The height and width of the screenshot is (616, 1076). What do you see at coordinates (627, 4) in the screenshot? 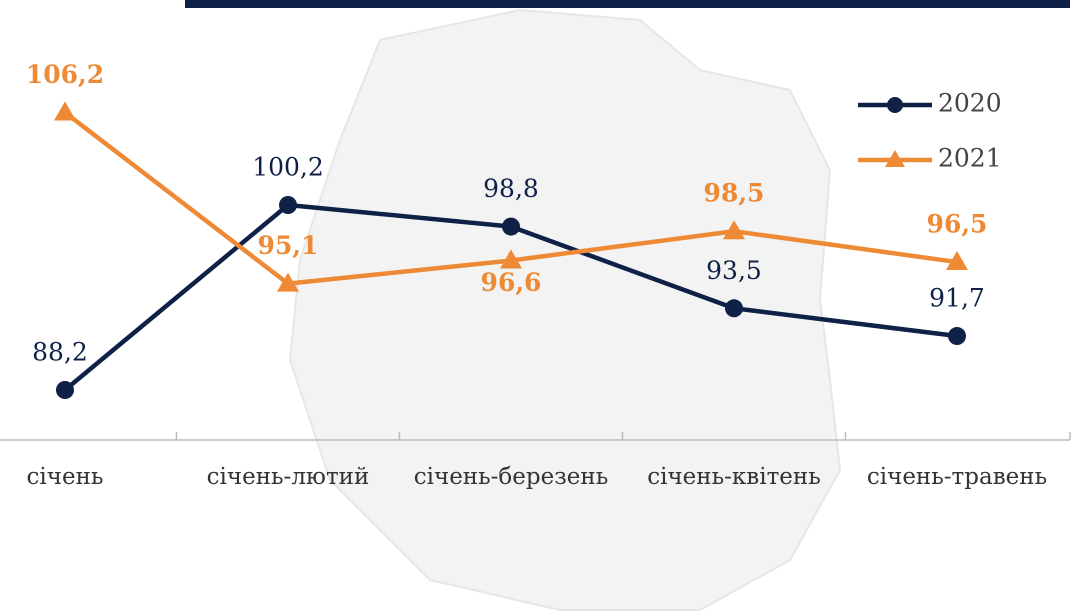
I see `header-bar` at bounding box center [627, 4].